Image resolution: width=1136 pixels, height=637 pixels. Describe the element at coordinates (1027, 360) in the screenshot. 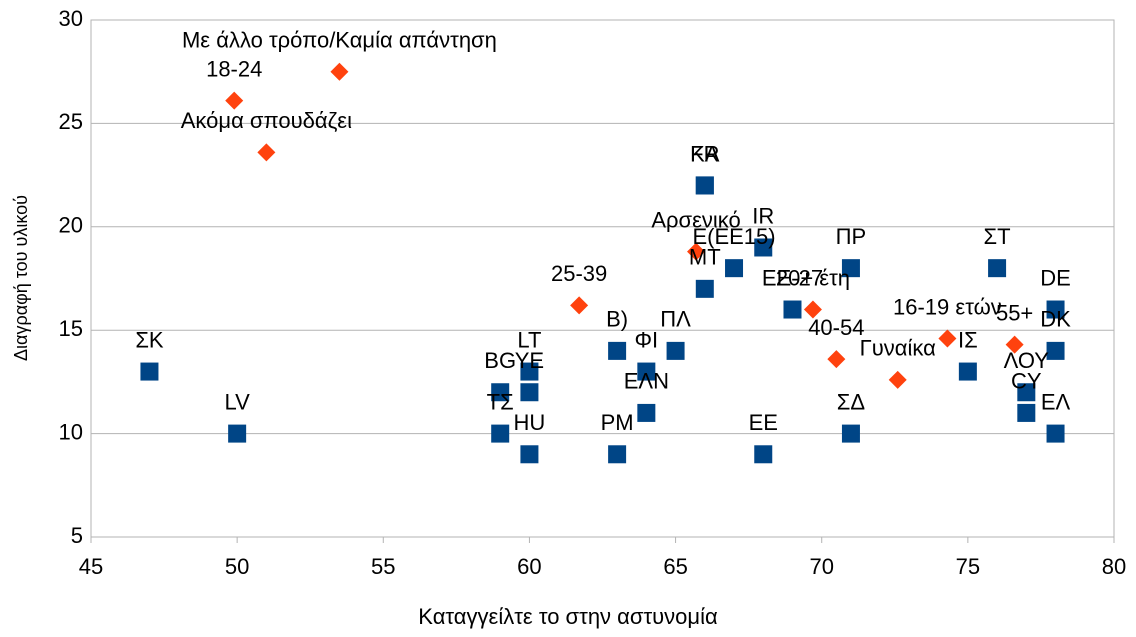

I see `point-label: ΛΟΥ` at that location.